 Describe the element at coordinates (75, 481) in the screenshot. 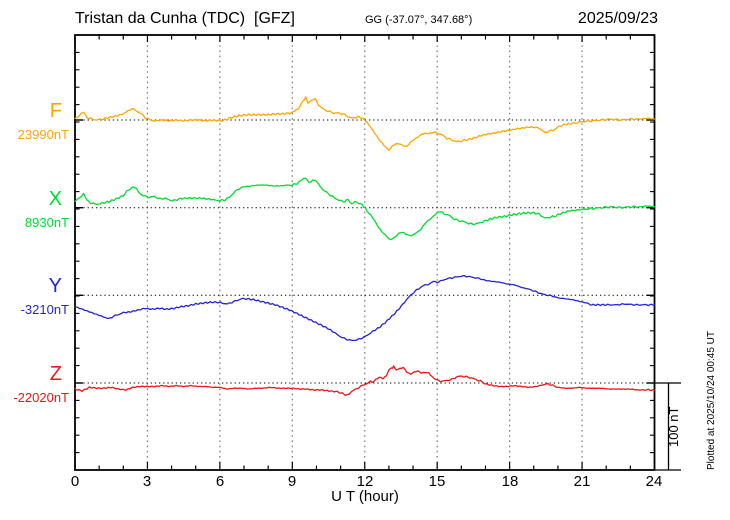

I see `x-tick-0: 0` at that location.